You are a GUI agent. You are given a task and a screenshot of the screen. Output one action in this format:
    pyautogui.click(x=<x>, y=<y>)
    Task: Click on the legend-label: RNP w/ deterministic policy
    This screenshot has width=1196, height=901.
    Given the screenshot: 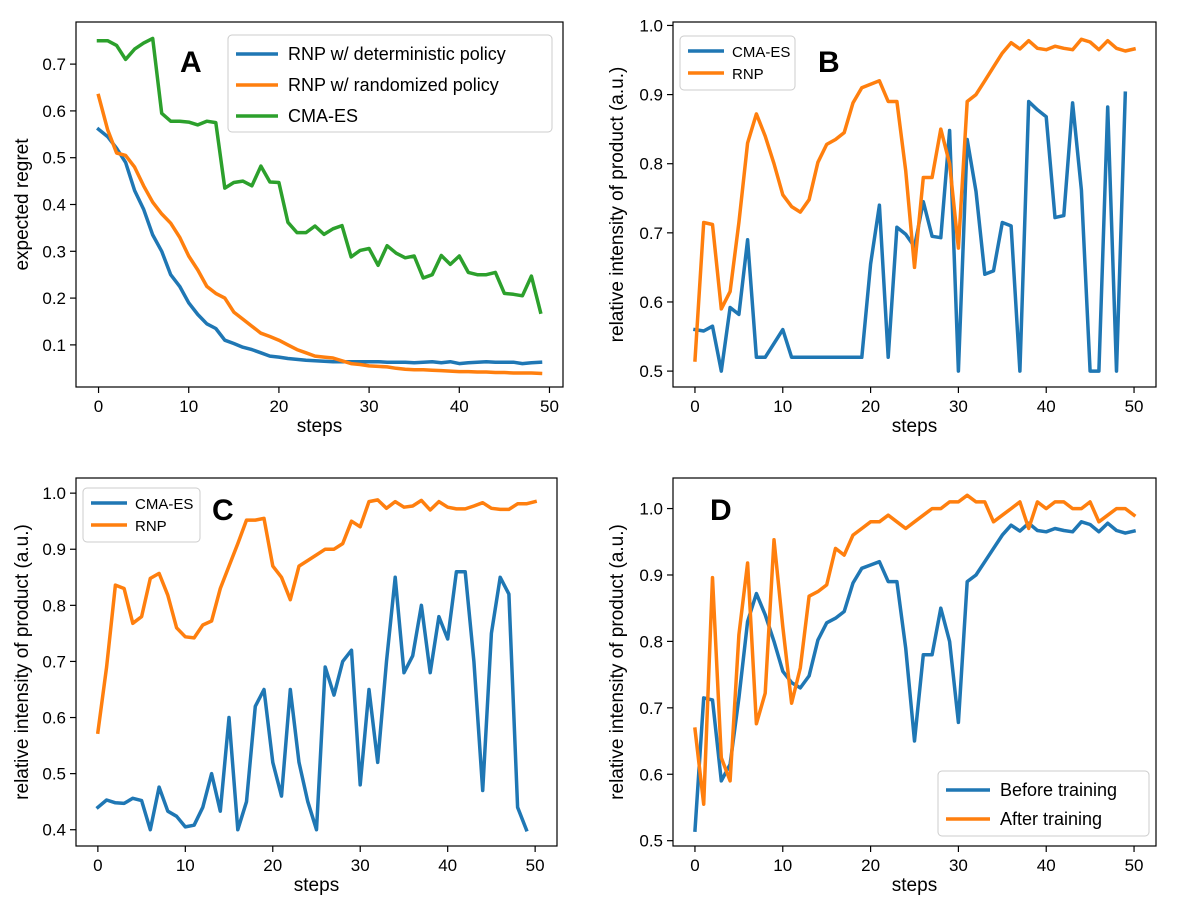 What is the action you would take?
    pyautogui.click(x=397, y=54)
    